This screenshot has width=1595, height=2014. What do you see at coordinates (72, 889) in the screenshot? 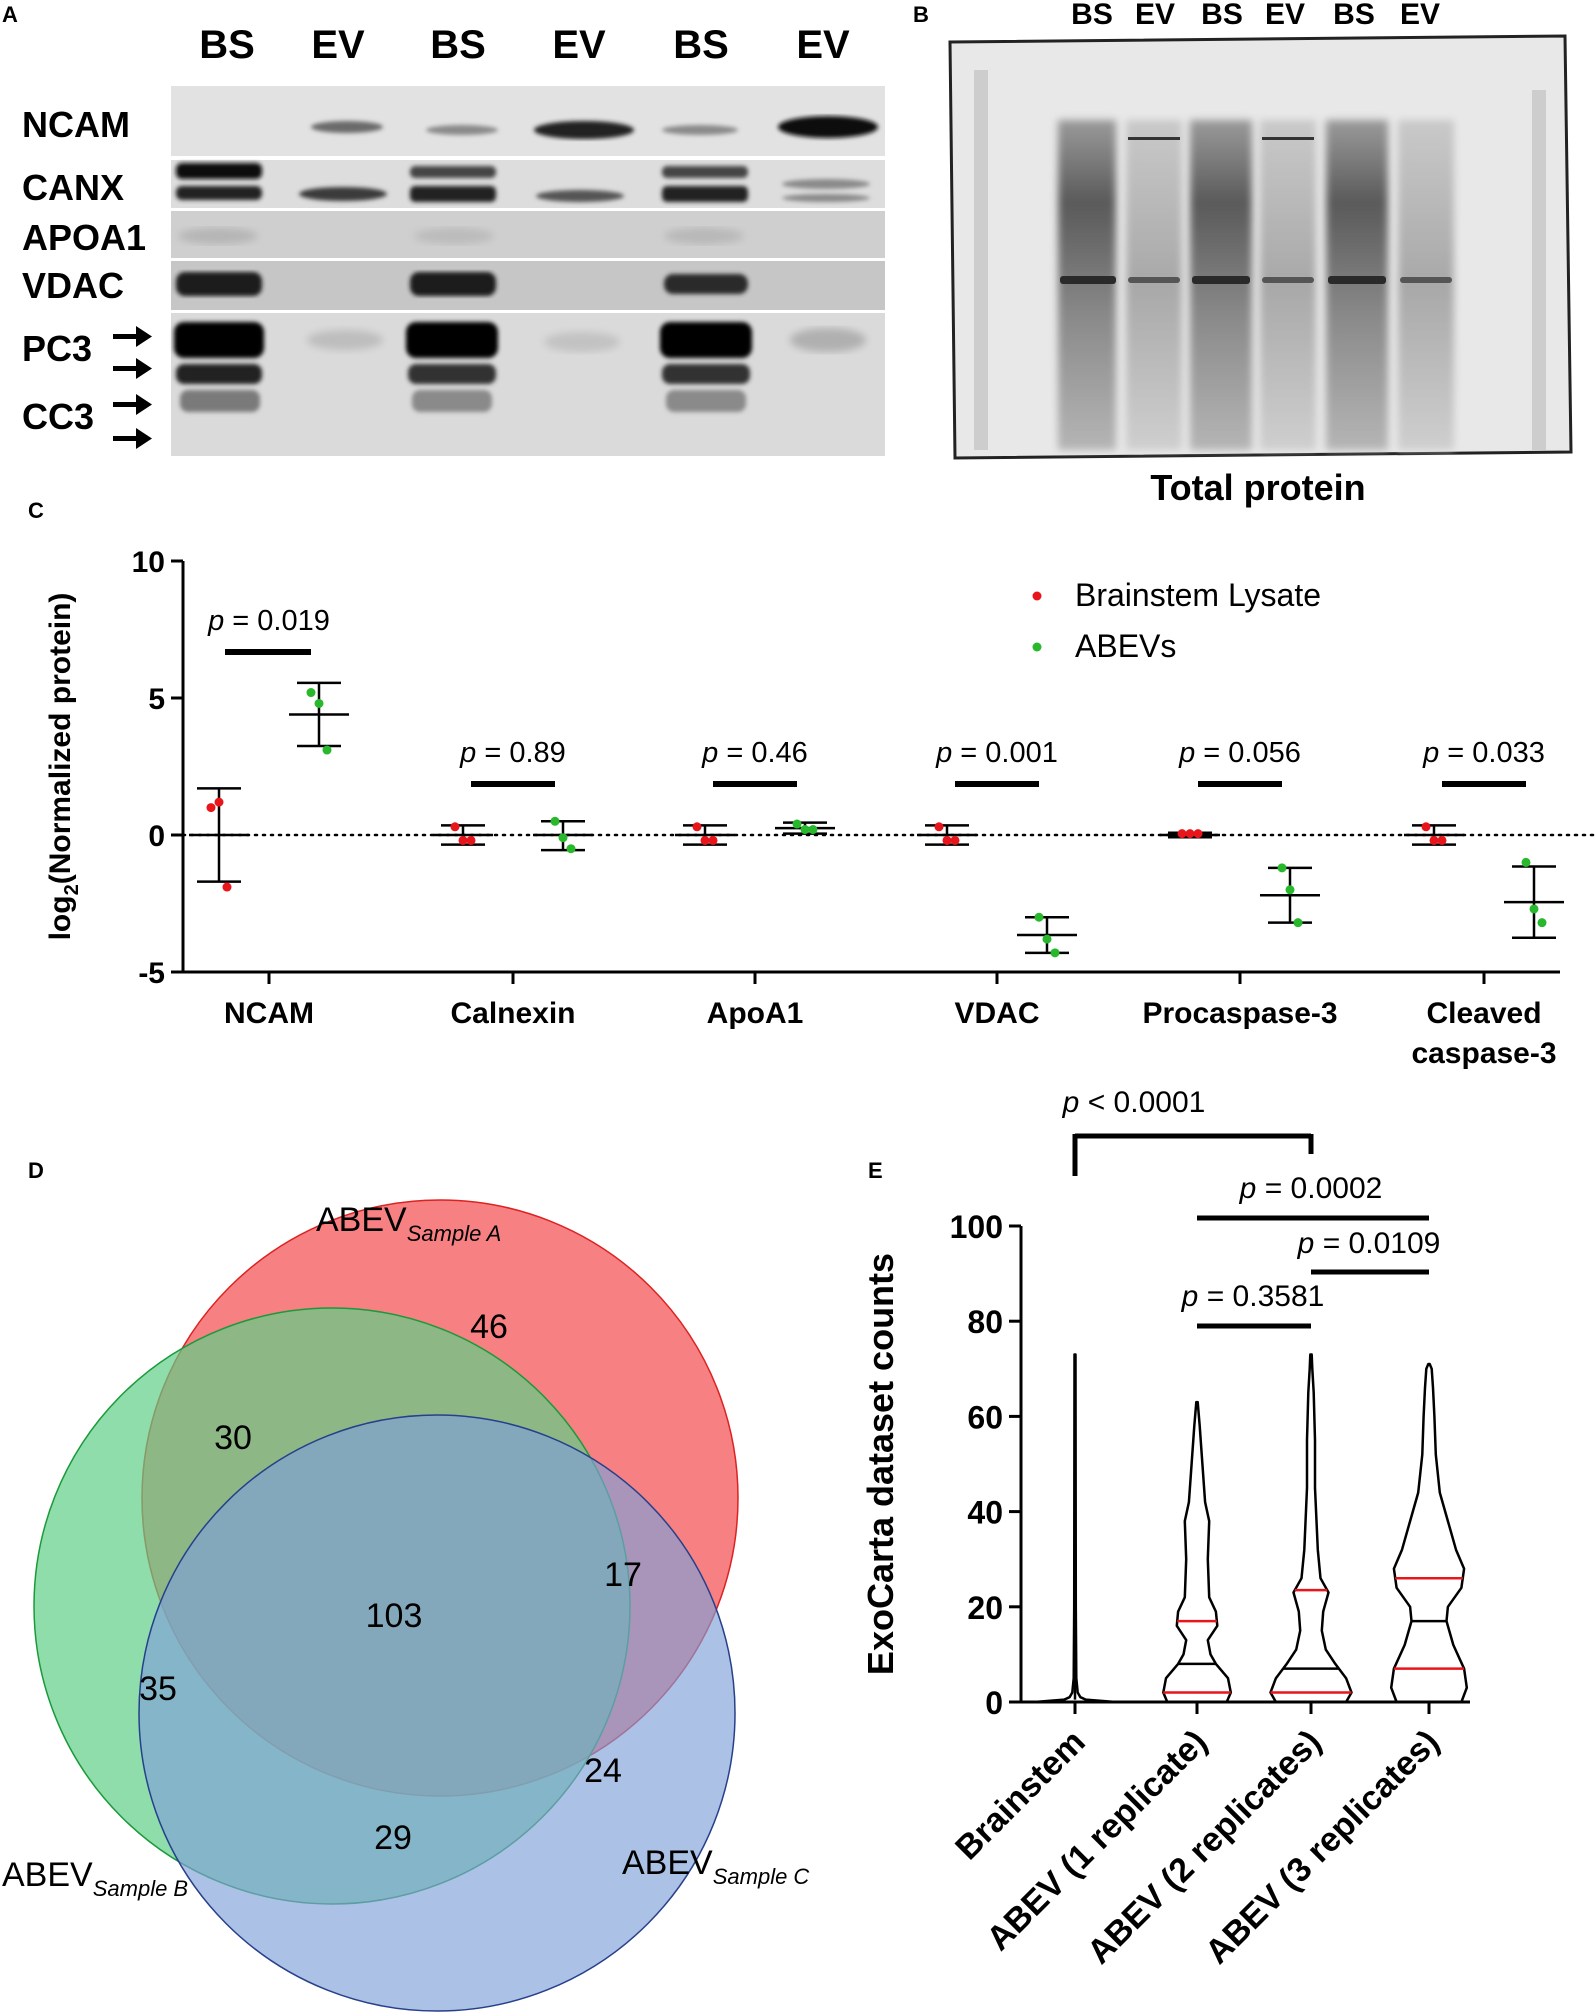
I see `y-axis-label-subscript: 2` at bounding box center [72, 889].